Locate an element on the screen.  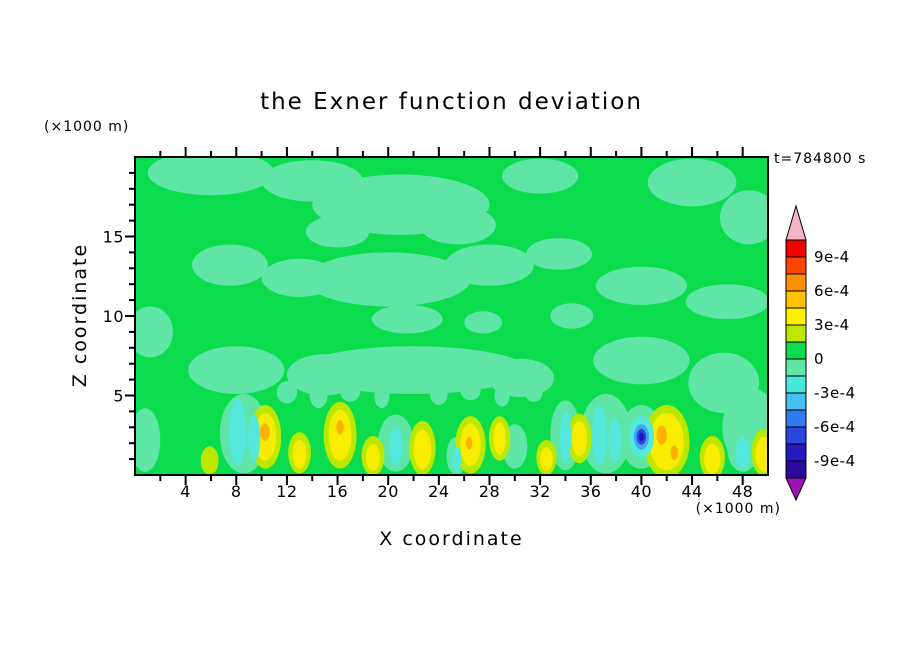
x-tick-label: 28 is located at coordinates (489, 491).